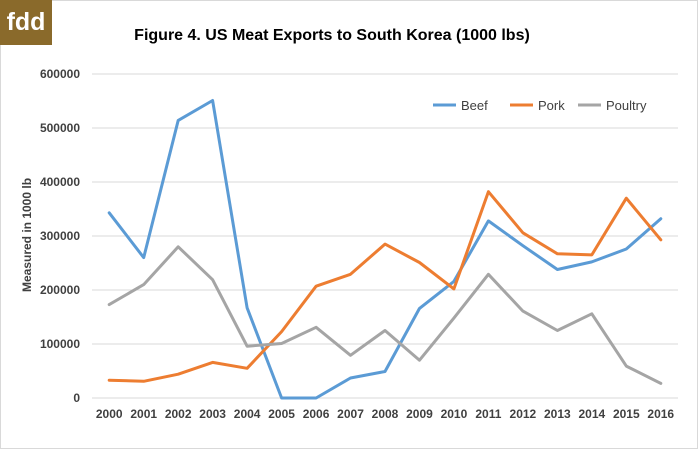 Image resolution: width=700 pixels, height=451 pixels. Describe the element at coordinates (281, 414) in the screenshot. I see `x-tick-label: 2005` at that location.